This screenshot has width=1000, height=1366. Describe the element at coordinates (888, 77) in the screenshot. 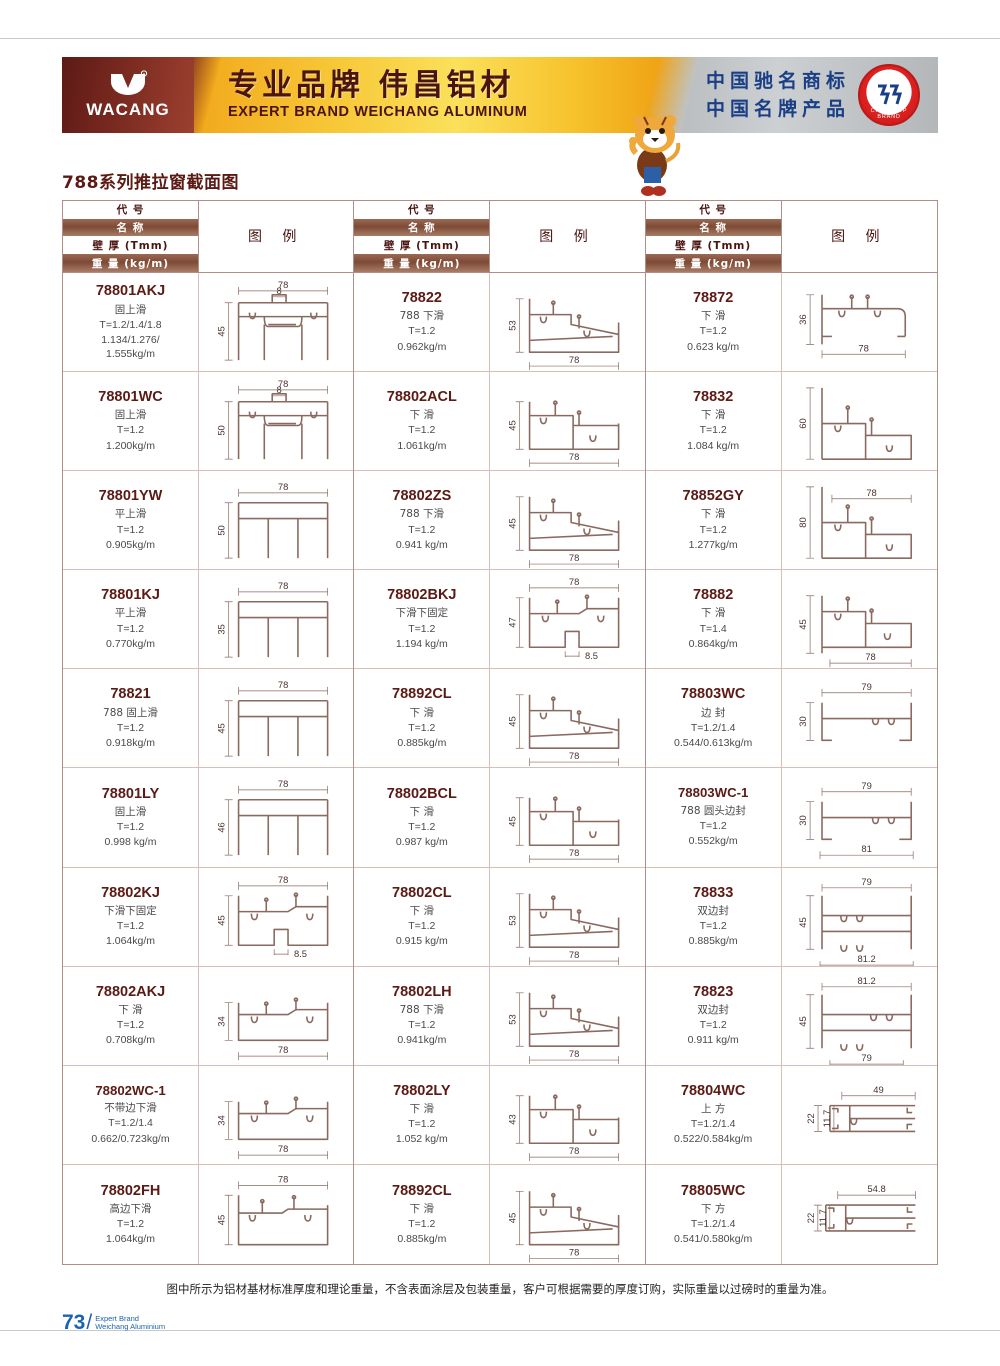

I see `seal-cn-text: 中国名牌` at that location.